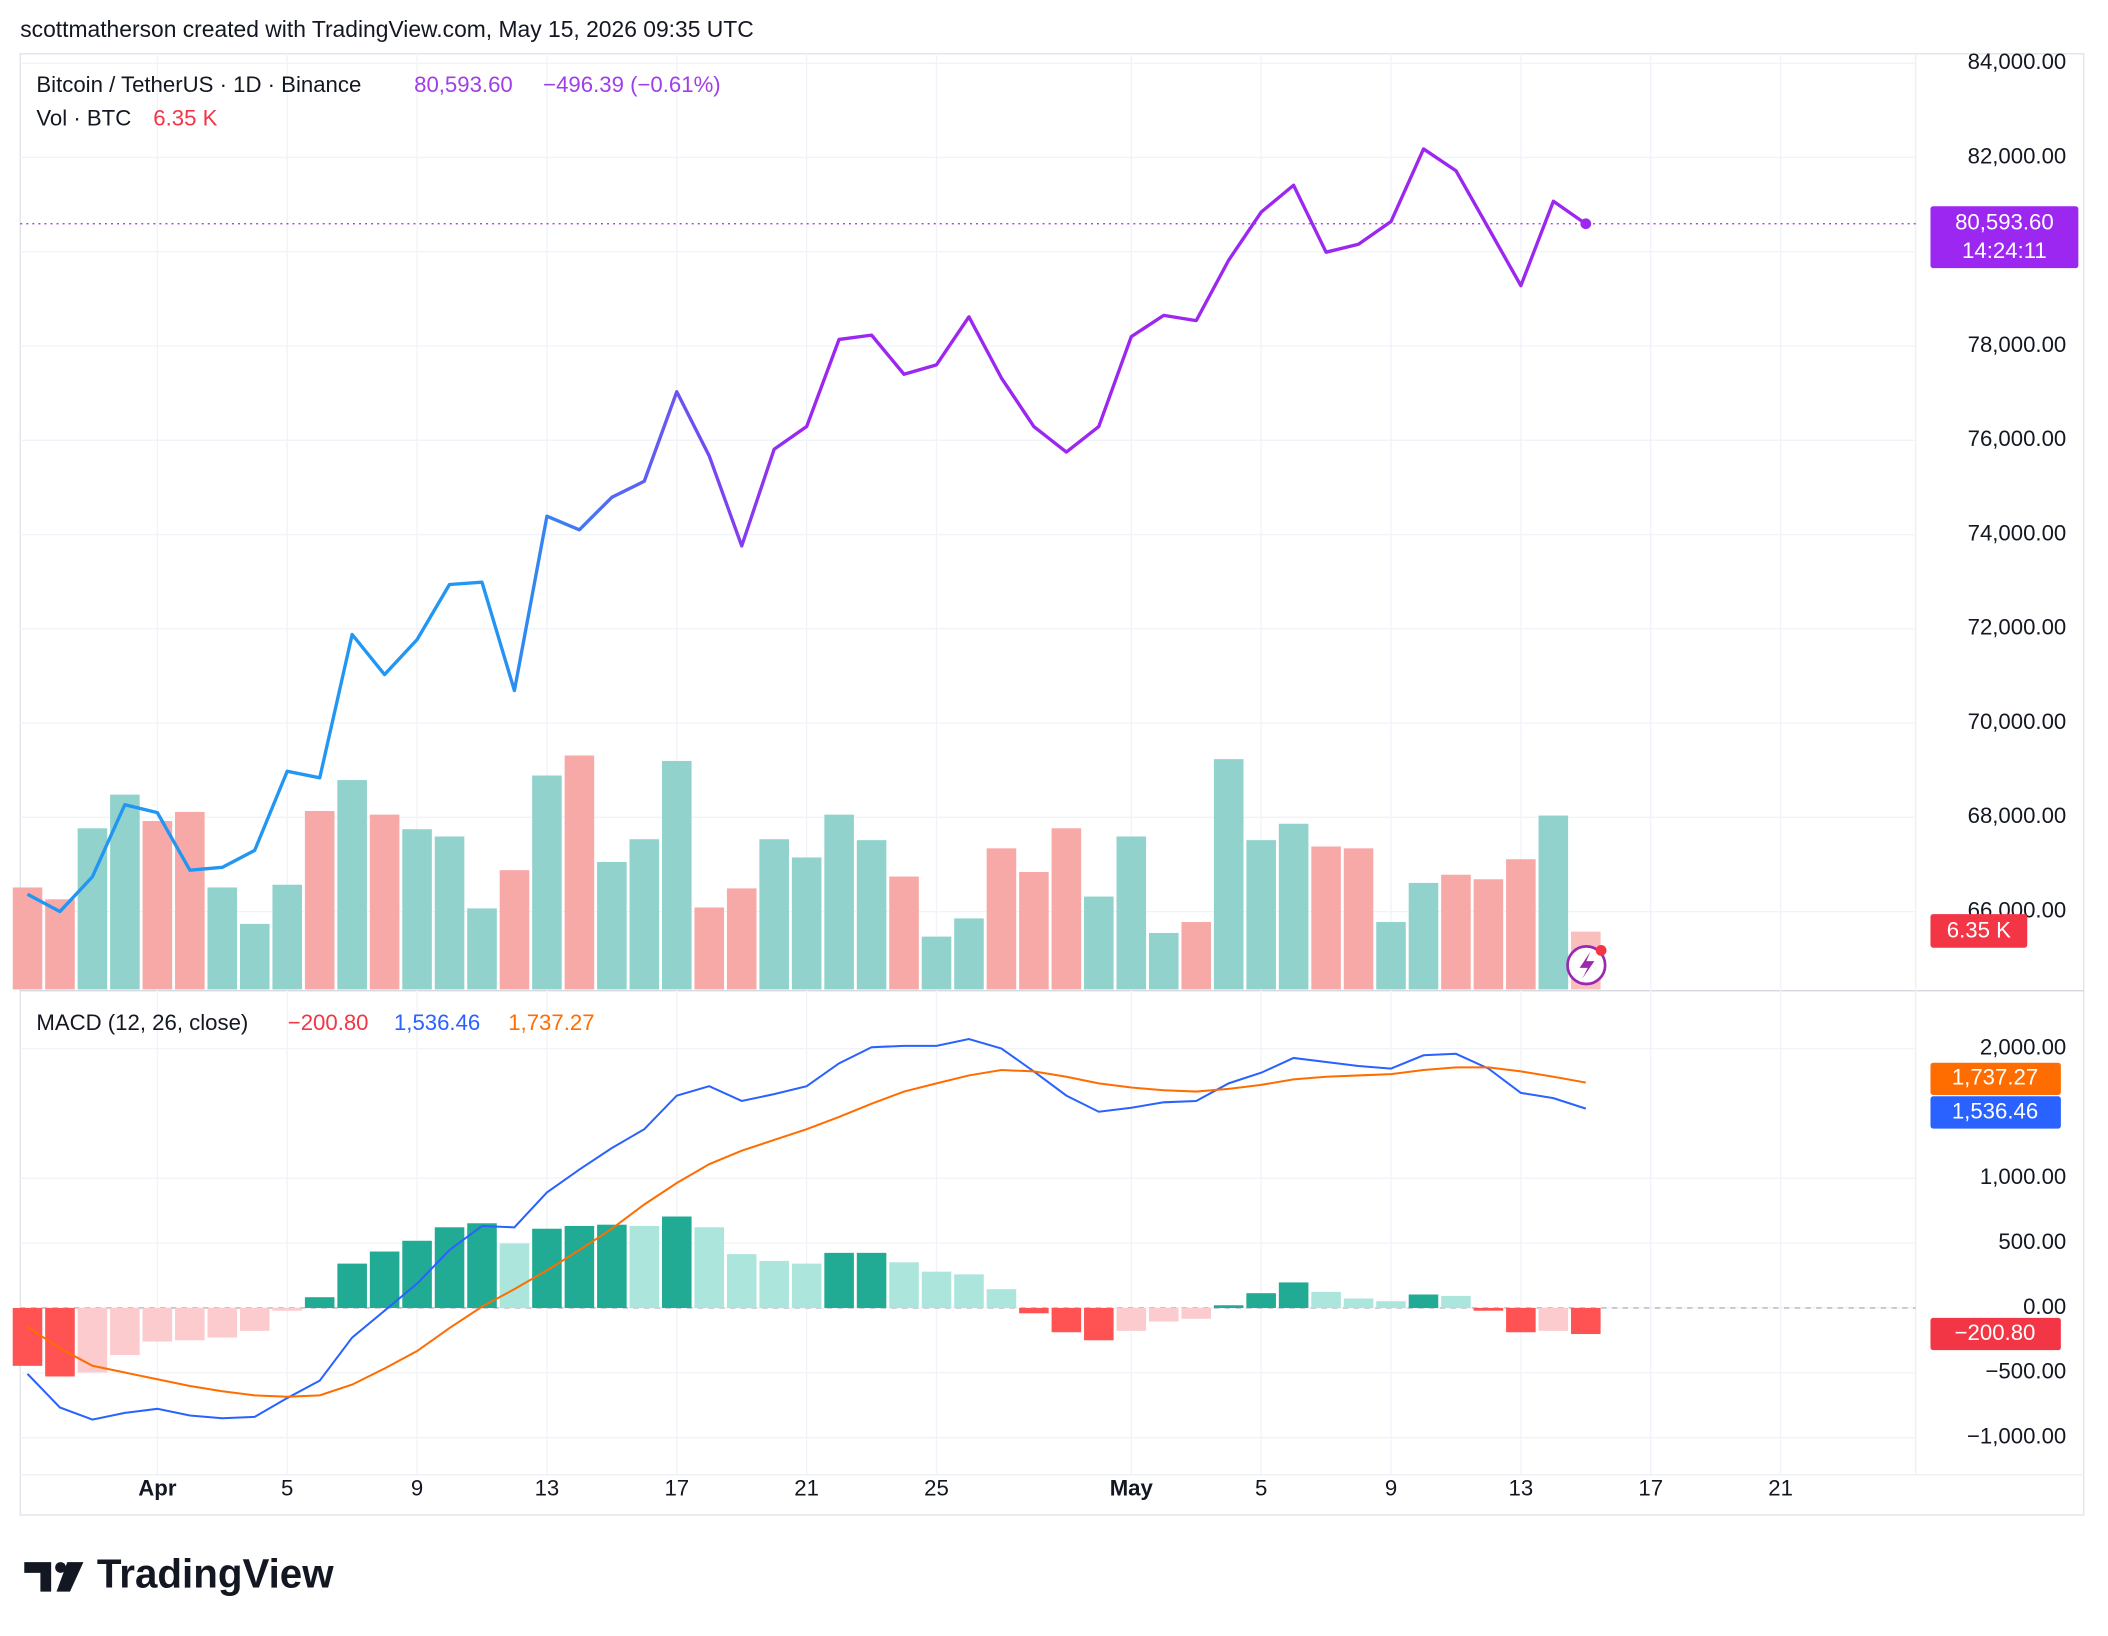  What do you see at coordinates (2023, 1176) in the screenshot?
I see `y-tick-label: 1,000.00` at bounding box center [2023, 1176].